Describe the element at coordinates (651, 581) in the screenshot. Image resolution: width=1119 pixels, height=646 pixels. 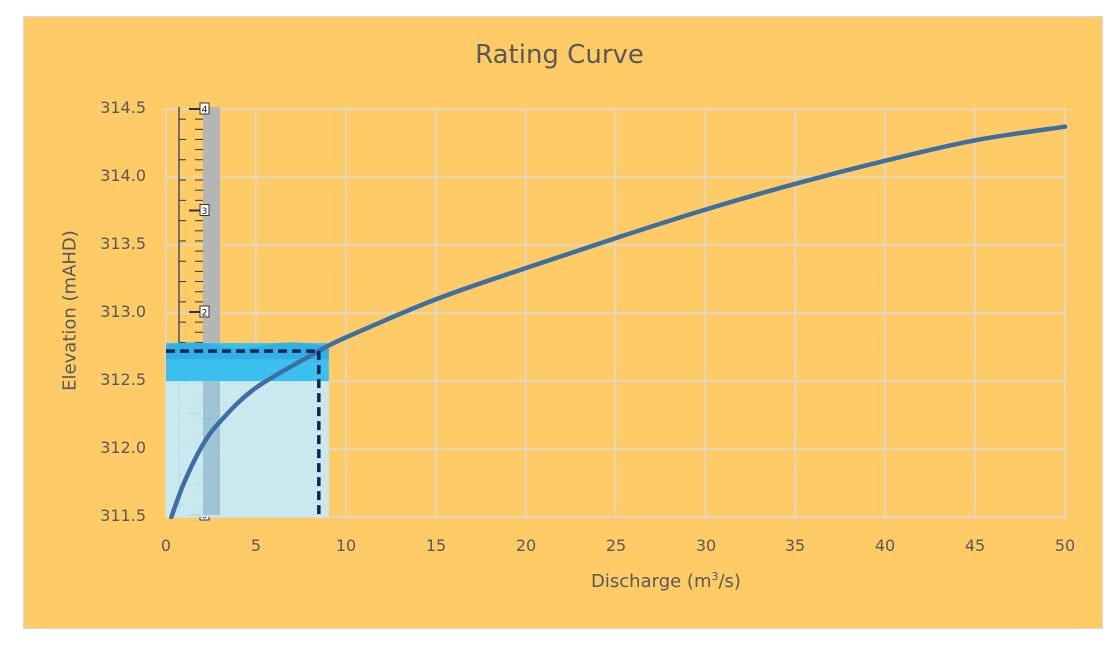
I see `x-axis-label-pre: Discharge (m` at that location.